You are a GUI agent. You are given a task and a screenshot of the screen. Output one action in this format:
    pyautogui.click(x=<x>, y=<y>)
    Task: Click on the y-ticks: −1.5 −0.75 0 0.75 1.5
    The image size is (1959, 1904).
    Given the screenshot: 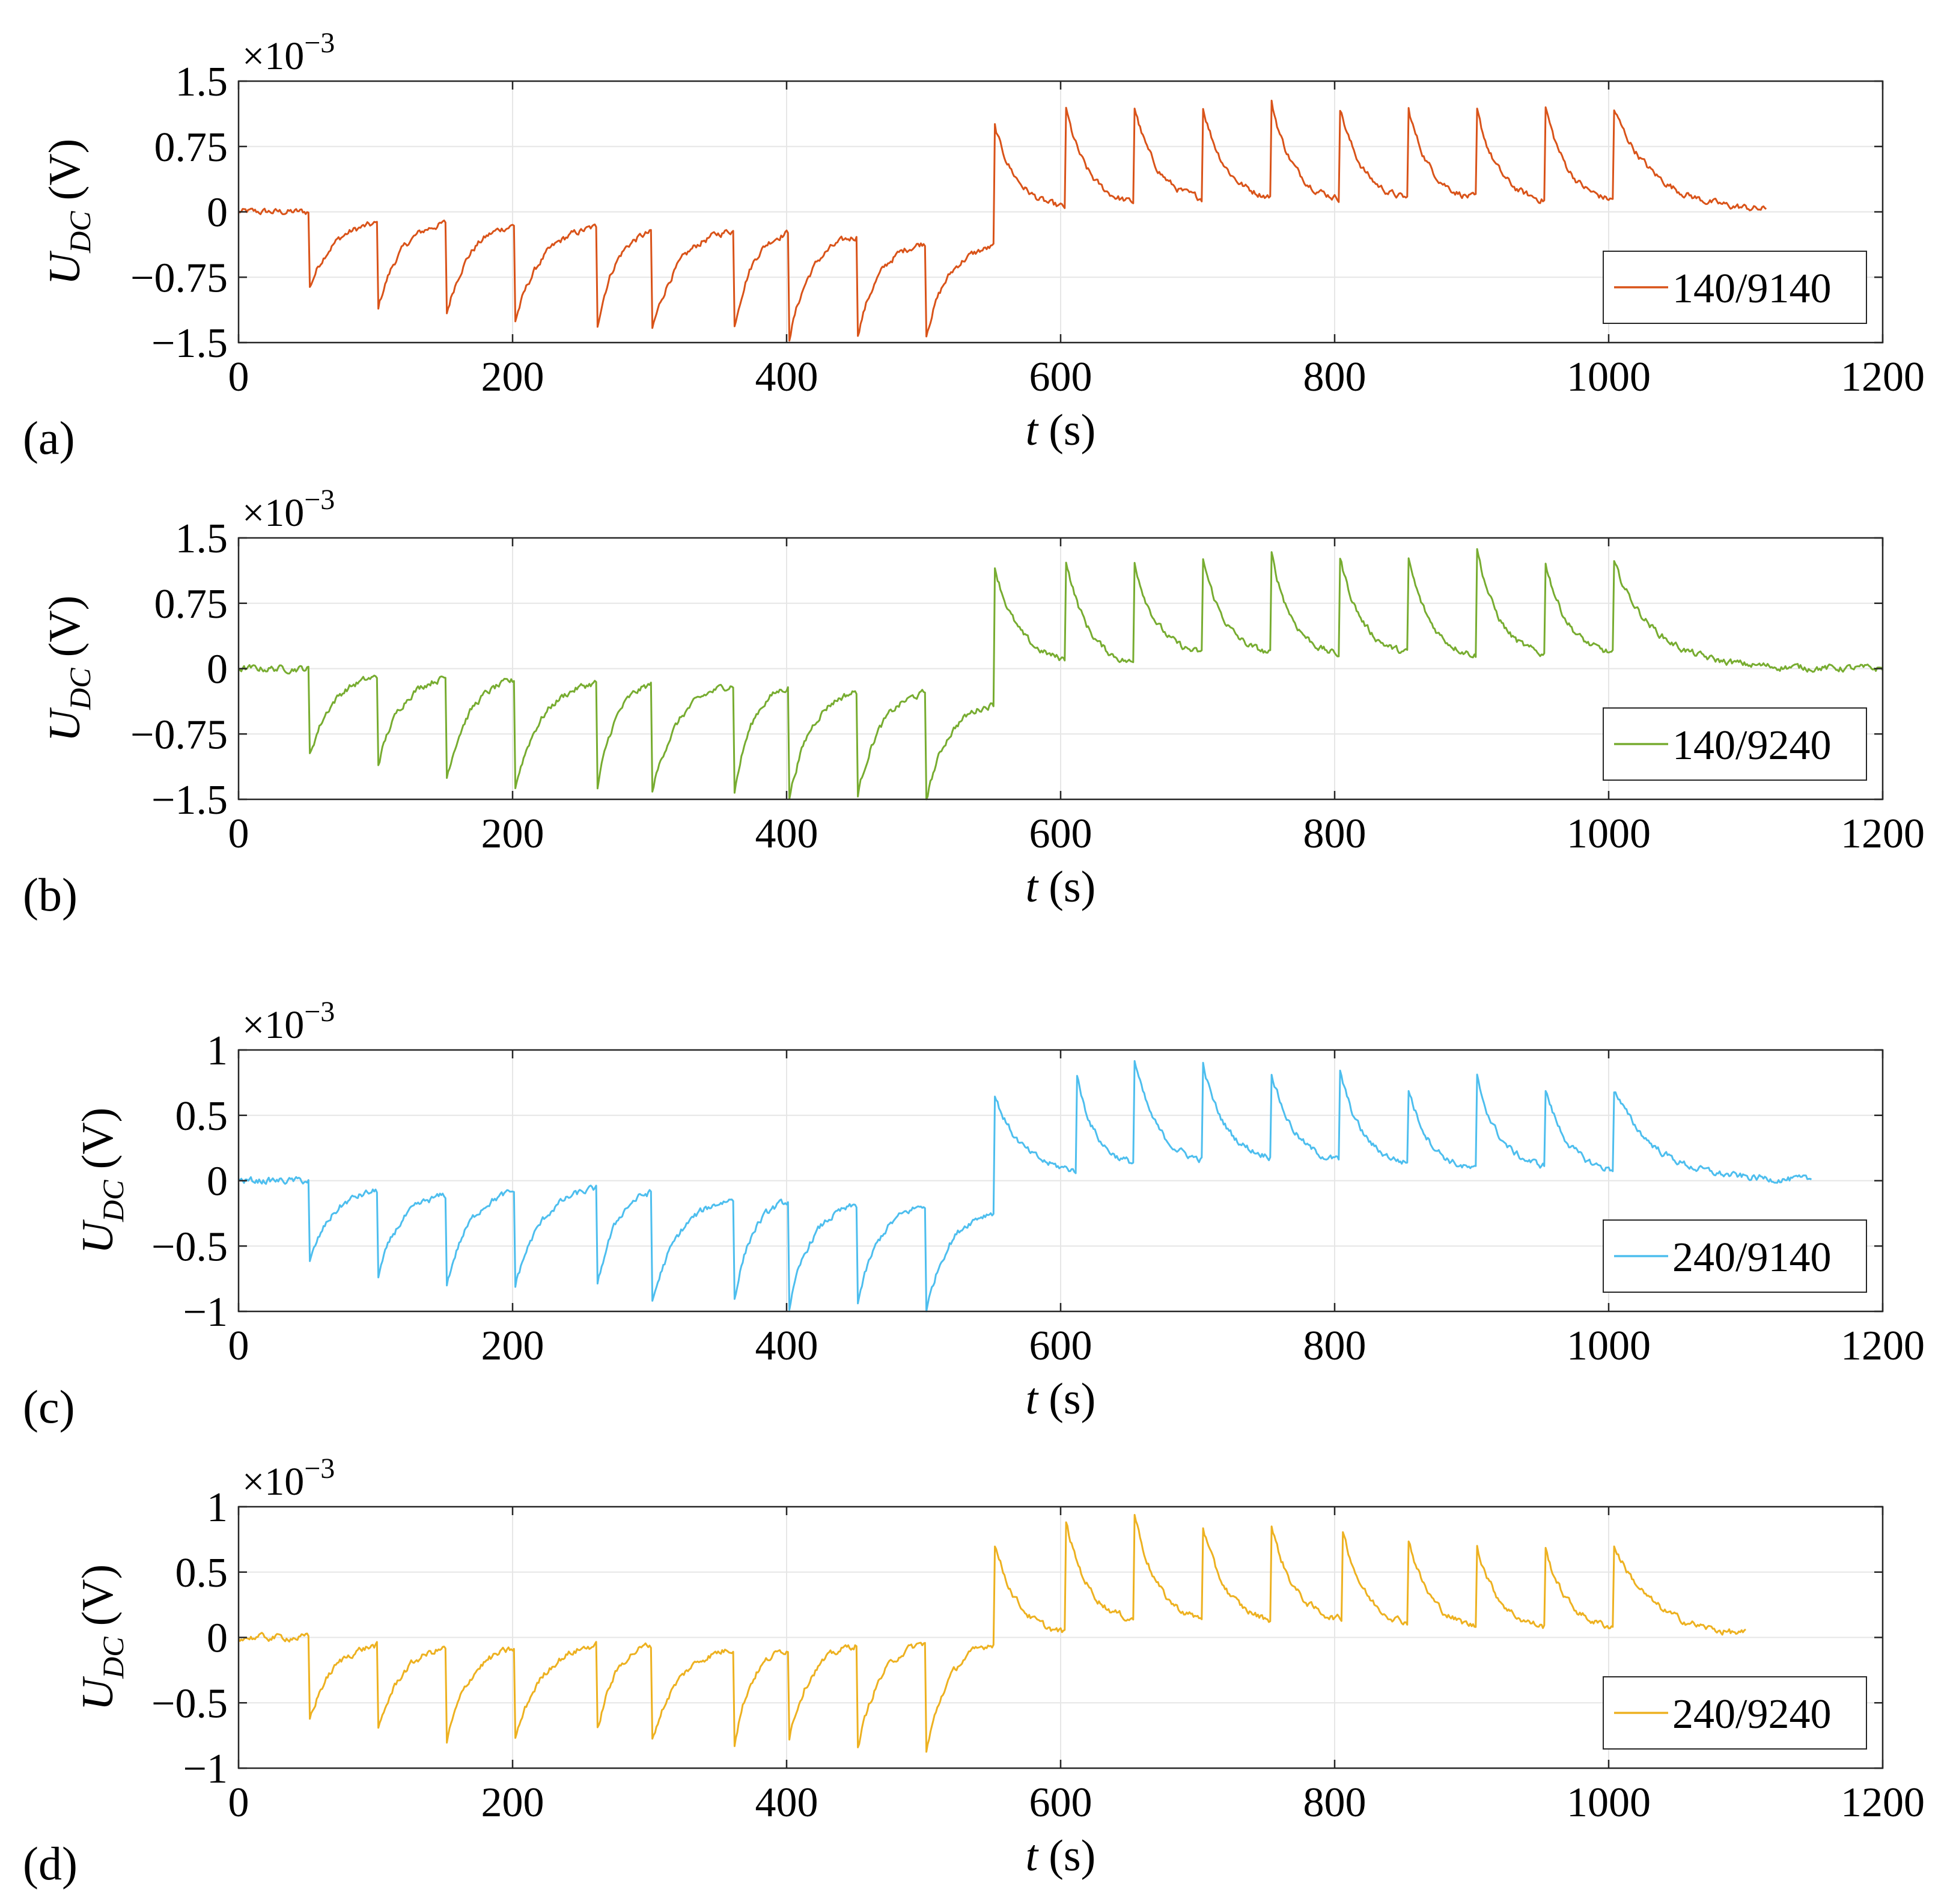 What is the action you would take?
    pyautogui.click(x=1006, y=669)
    